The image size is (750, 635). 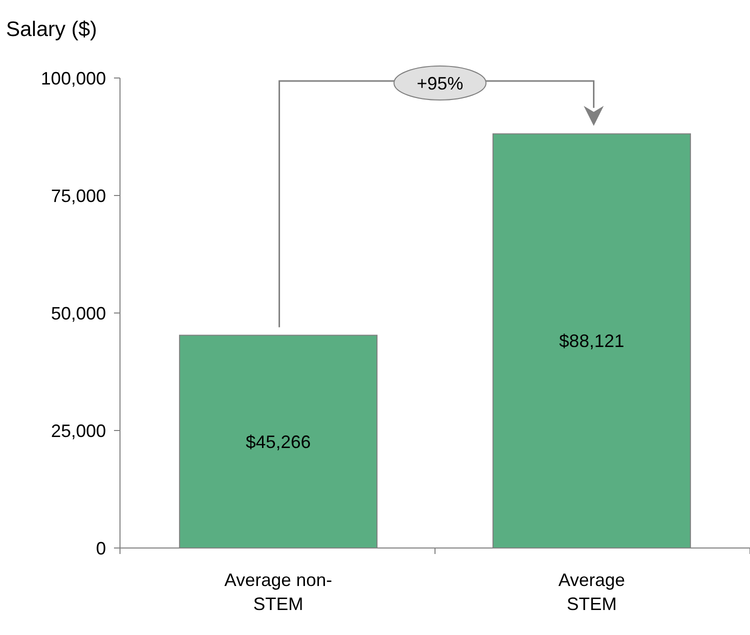 I want to click on data-label: $45,266, so click(x=278, y=442).